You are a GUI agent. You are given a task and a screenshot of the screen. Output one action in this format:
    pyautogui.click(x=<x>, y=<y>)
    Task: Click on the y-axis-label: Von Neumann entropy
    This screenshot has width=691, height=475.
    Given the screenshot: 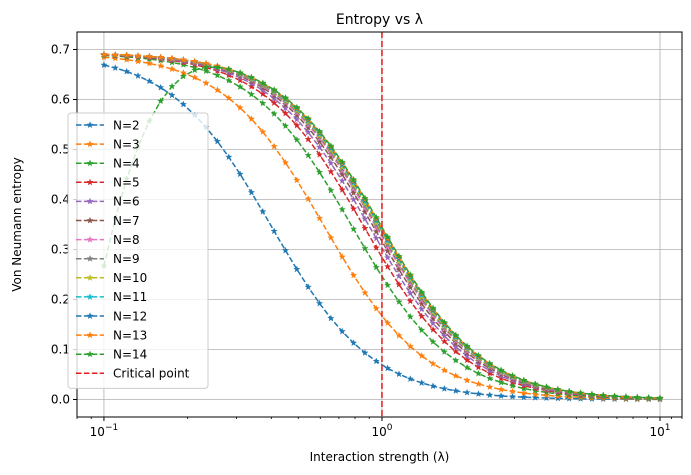 What is the action you would take?
    pyautogui.click(x=17, y=224)
    